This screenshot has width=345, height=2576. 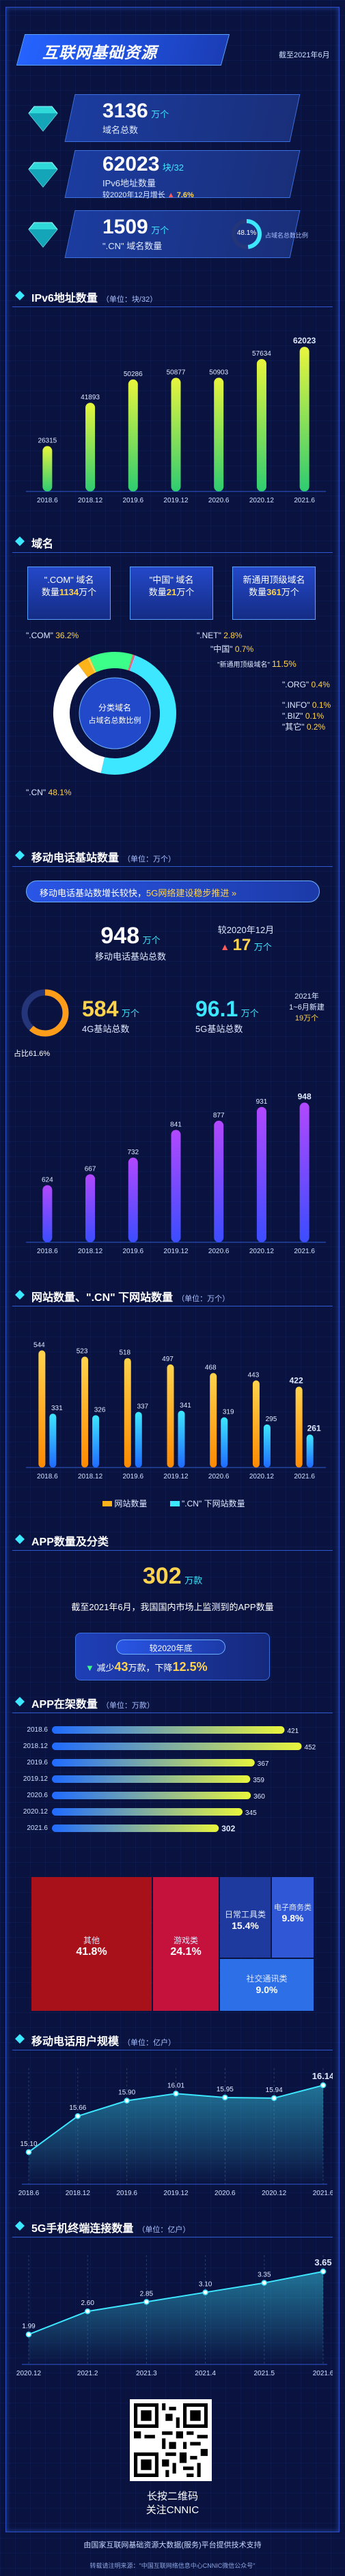 What do you see at coordinates (121, 130) in the screenshot?
I see `domain-total-label: 域名总数` at bounding box center [121, 130].